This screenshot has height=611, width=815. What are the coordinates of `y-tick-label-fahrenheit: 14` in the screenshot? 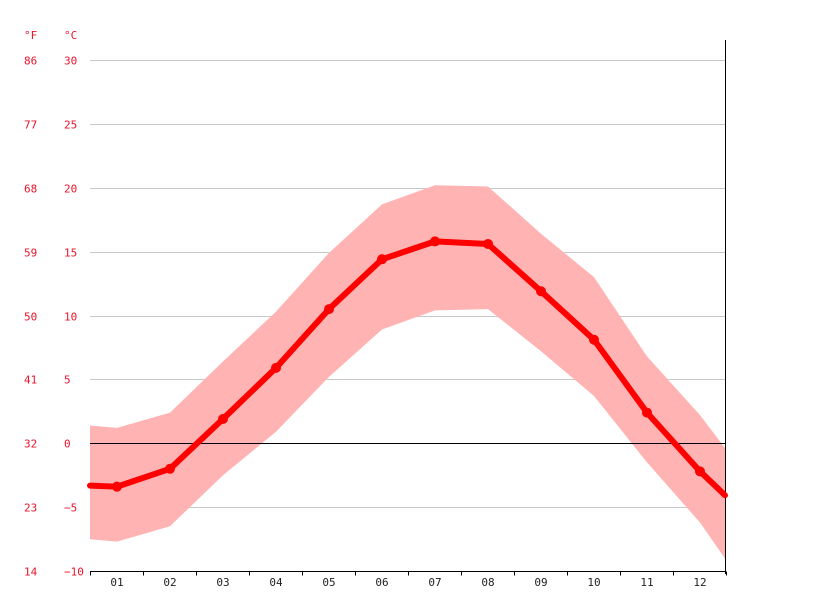 It's located at (31, 572).